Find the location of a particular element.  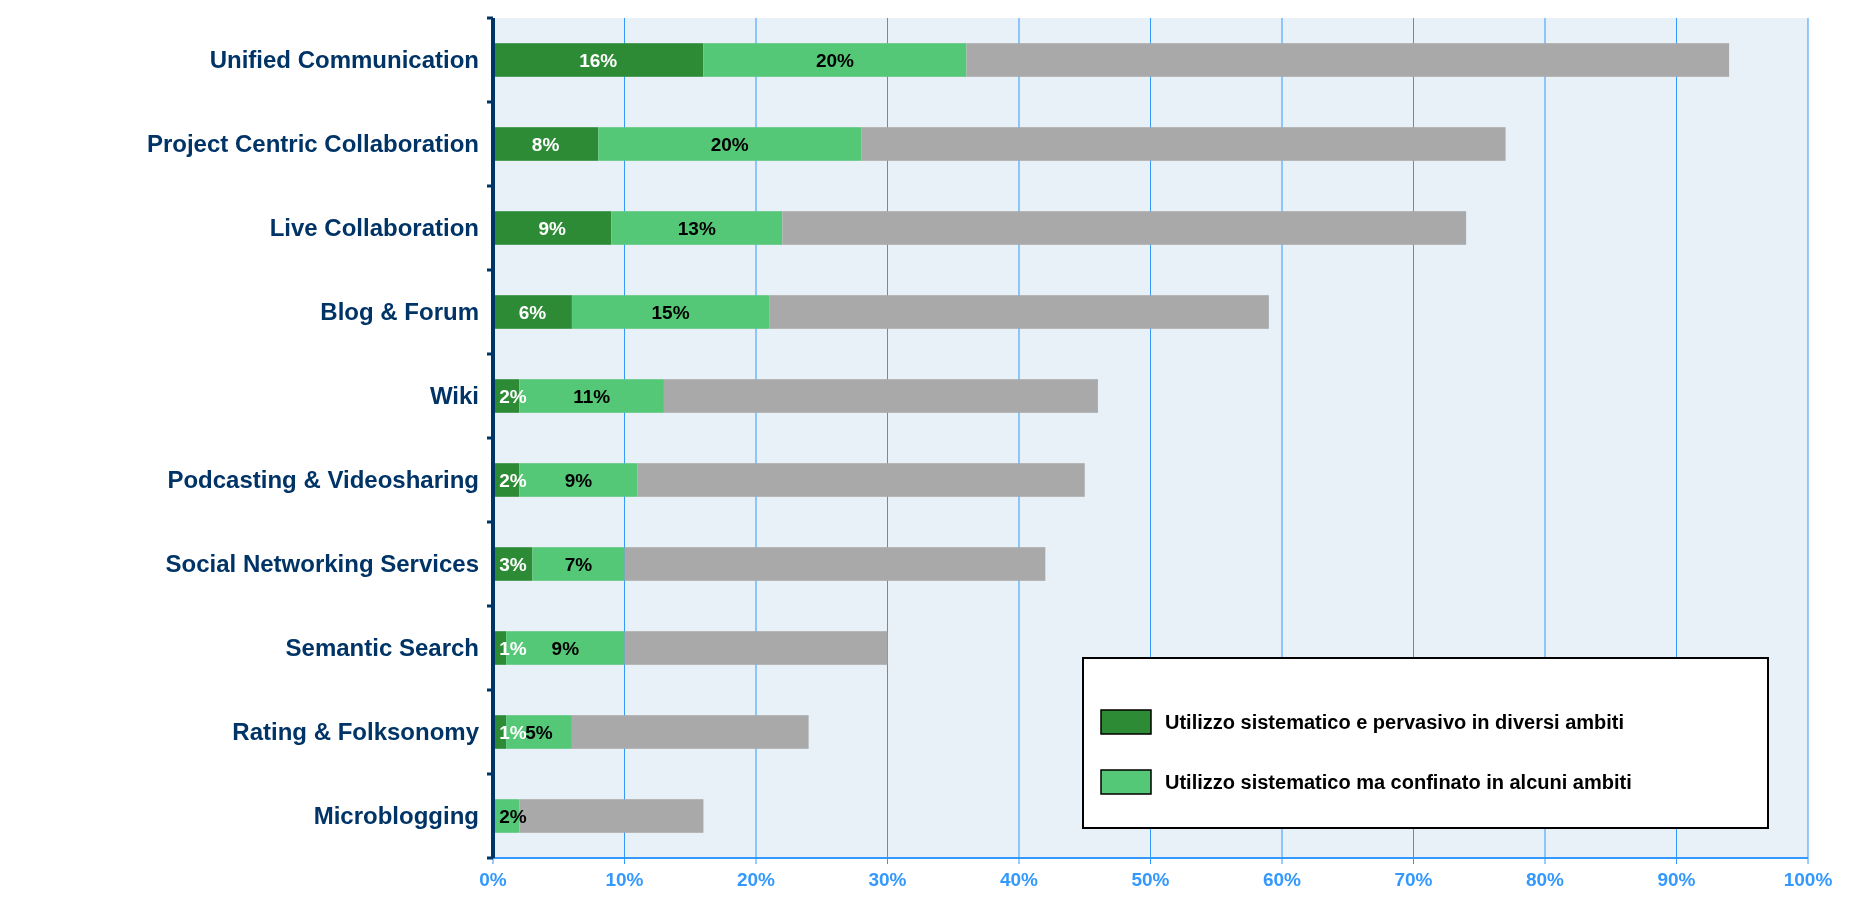

data-label: 6% is located at coordinates (532, 312).